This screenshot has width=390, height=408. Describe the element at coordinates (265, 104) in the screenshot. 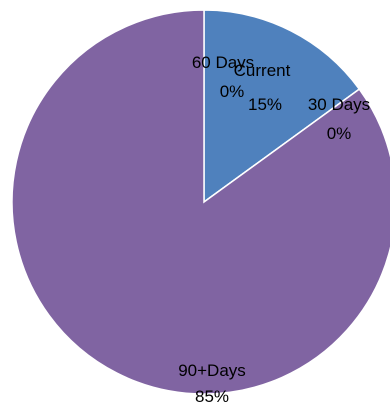

I see `label-current-percent: 15%` at that location.